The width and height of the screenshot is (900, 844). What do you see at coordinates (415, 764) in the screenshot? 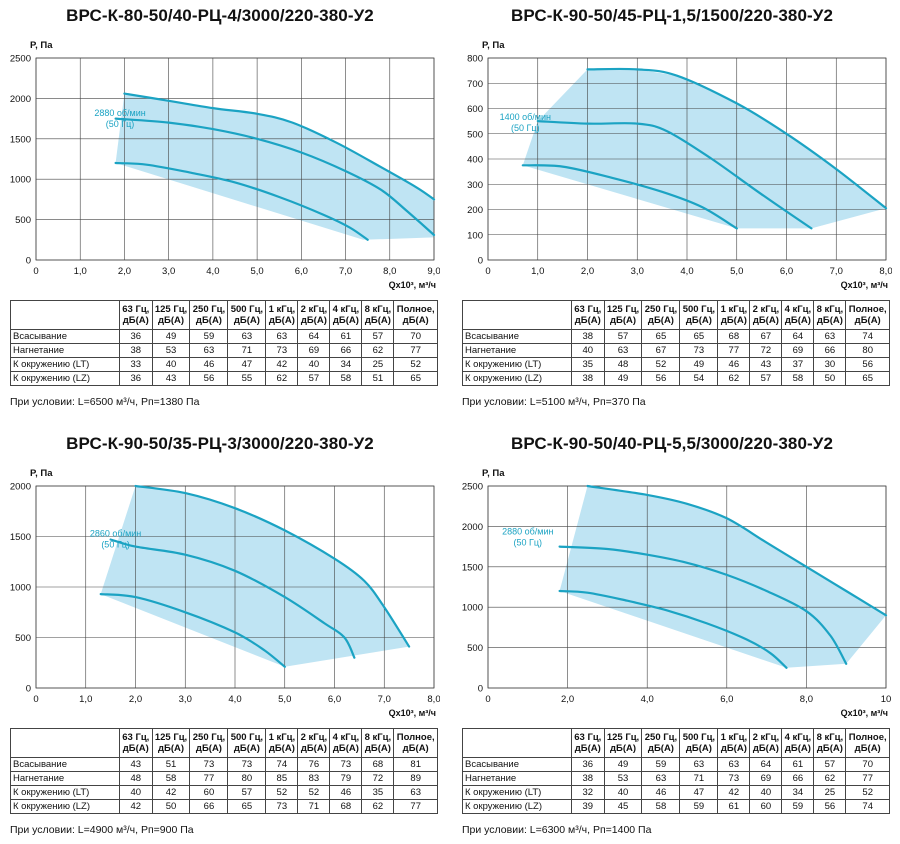
I see `table-cell: 81` at bounding box center [415, 764].